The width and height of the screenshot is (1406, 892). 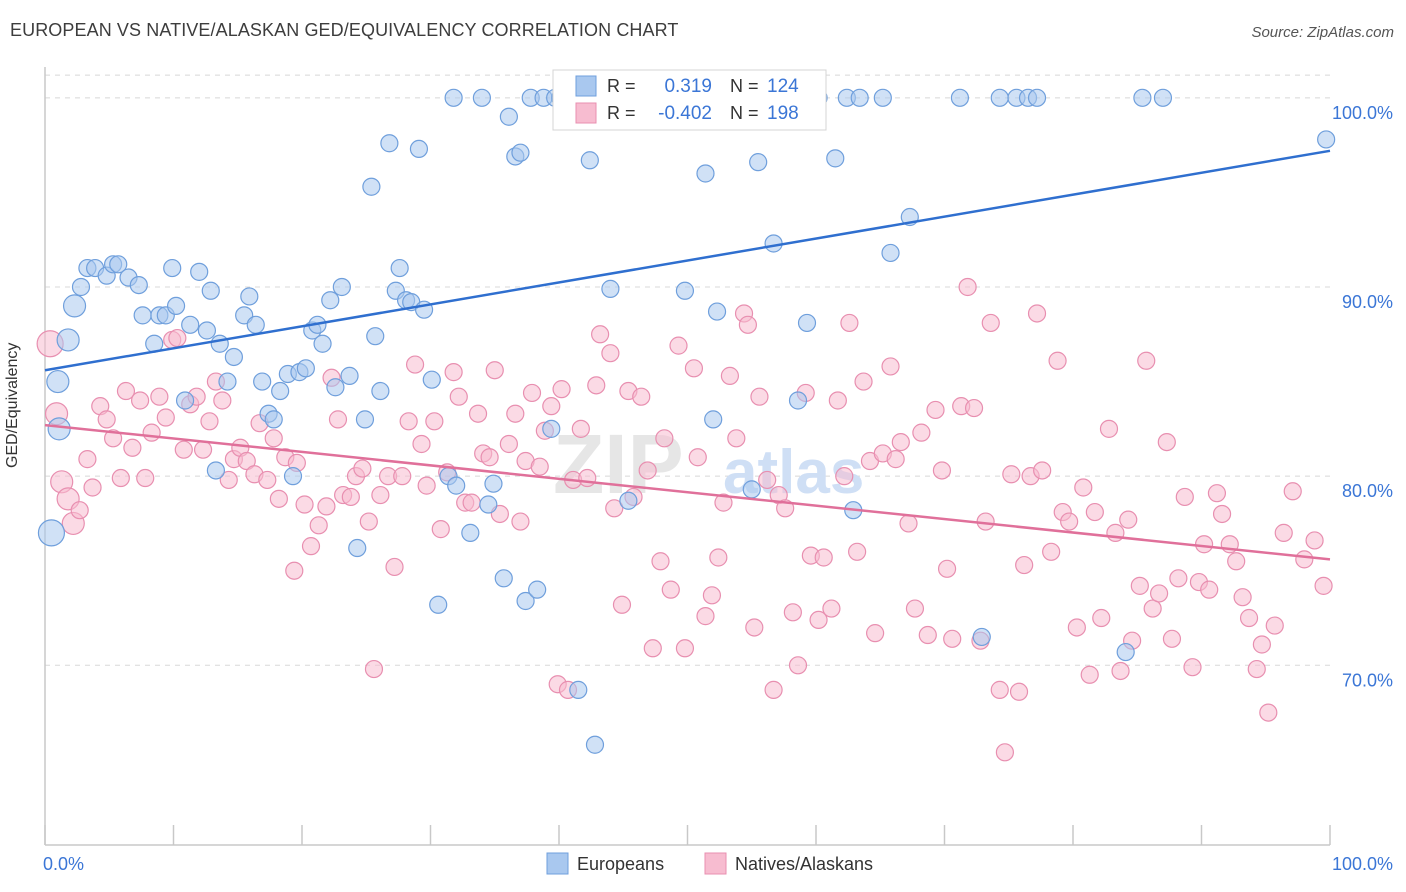 What do you see at coordinates (1362, 113) in the screenshot?
I see `y-tick-label-100: 100.0%` at bounding box center [1362, 113].